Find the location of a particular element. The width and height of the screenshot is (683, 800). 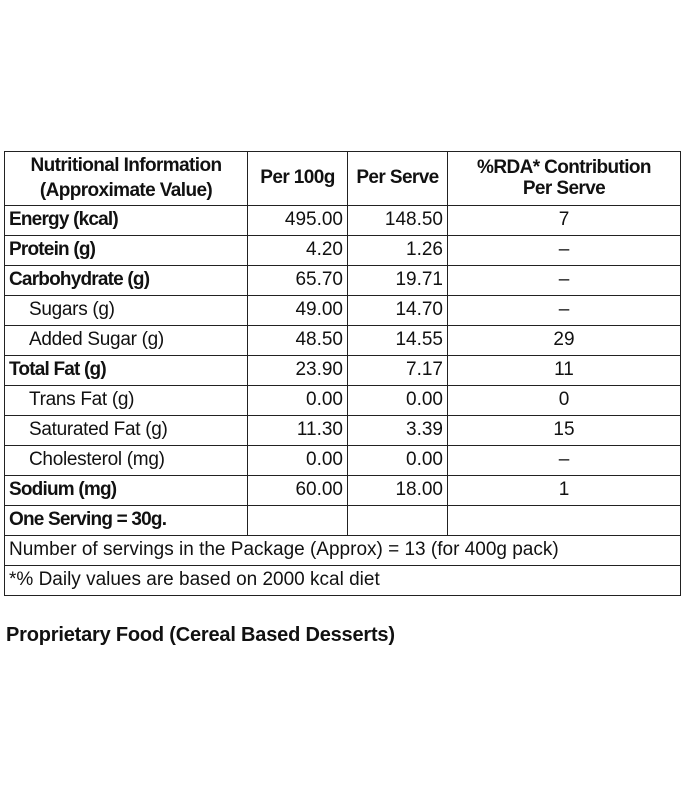

per100g-value: 495.00 is located at coordinates (297, 221).